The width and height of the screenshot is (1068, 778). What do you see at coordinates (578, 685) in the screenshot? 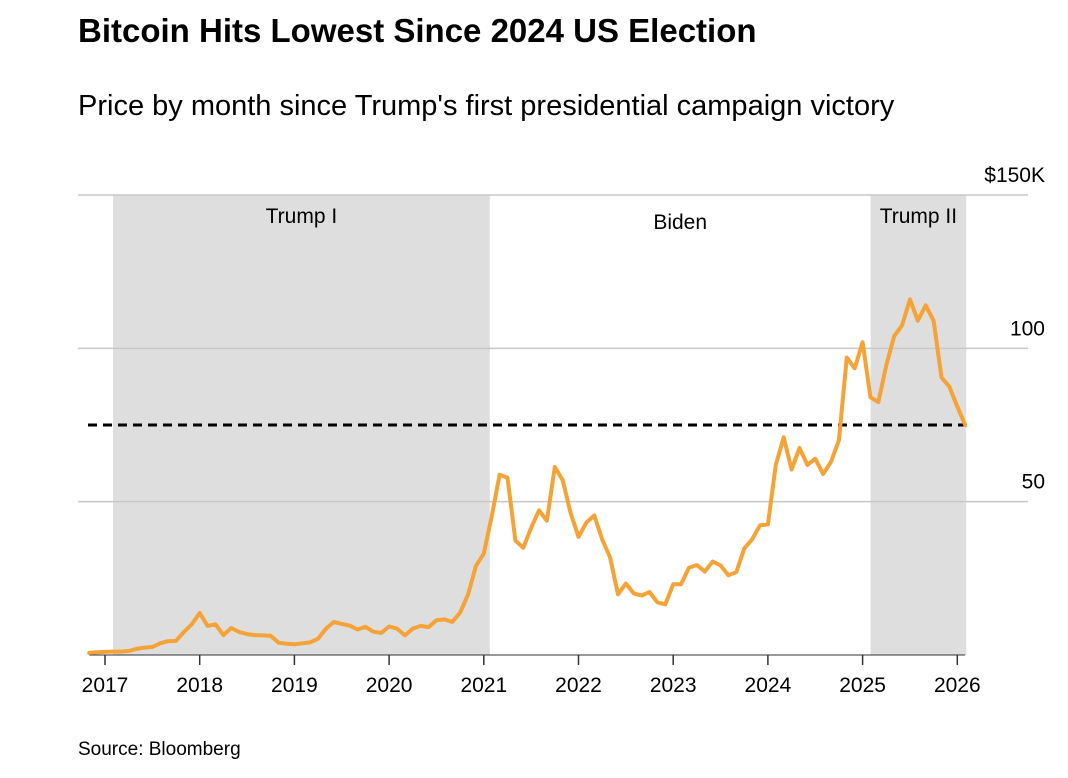
I see `x-tick-label: 2022` at bounding box center [578, 685].